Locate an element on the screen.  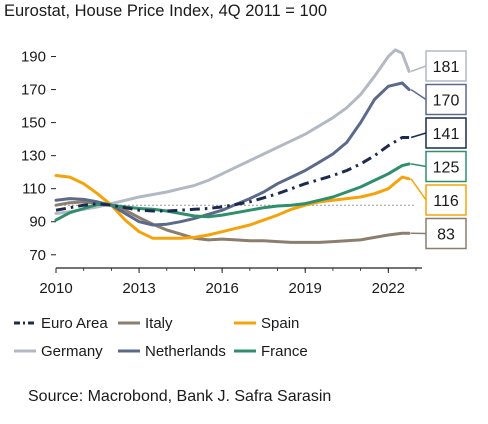
end-label-value: 141 is located at coordinates (446, 134).